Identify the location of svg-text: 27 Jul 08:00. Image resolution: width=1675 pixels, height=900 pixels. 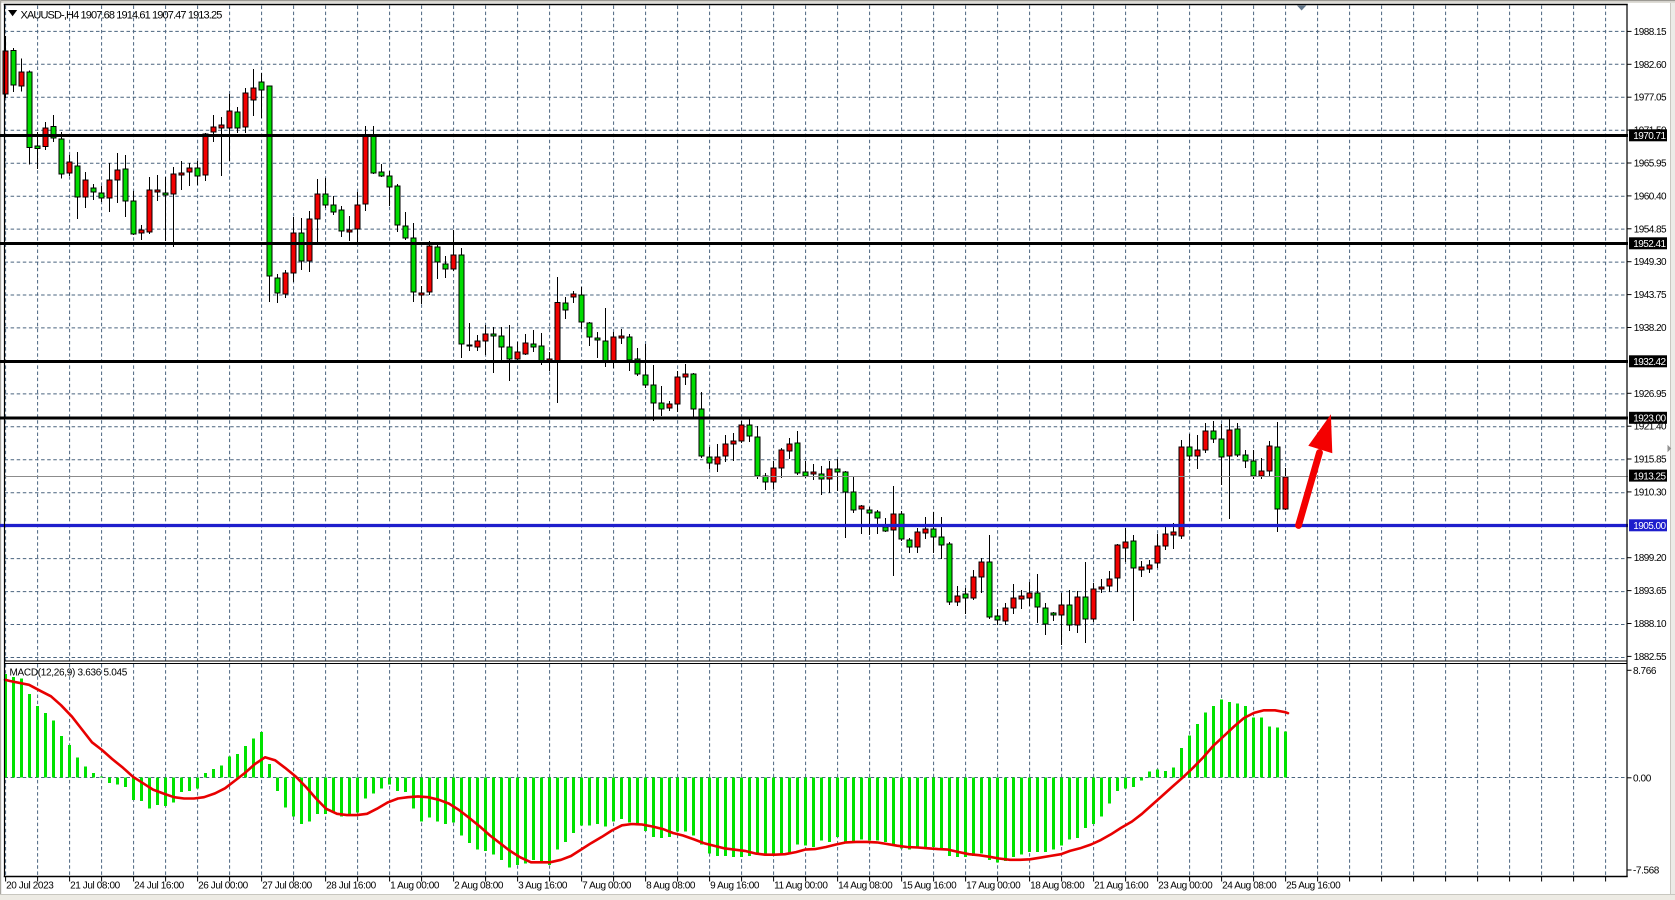
(287, 886).